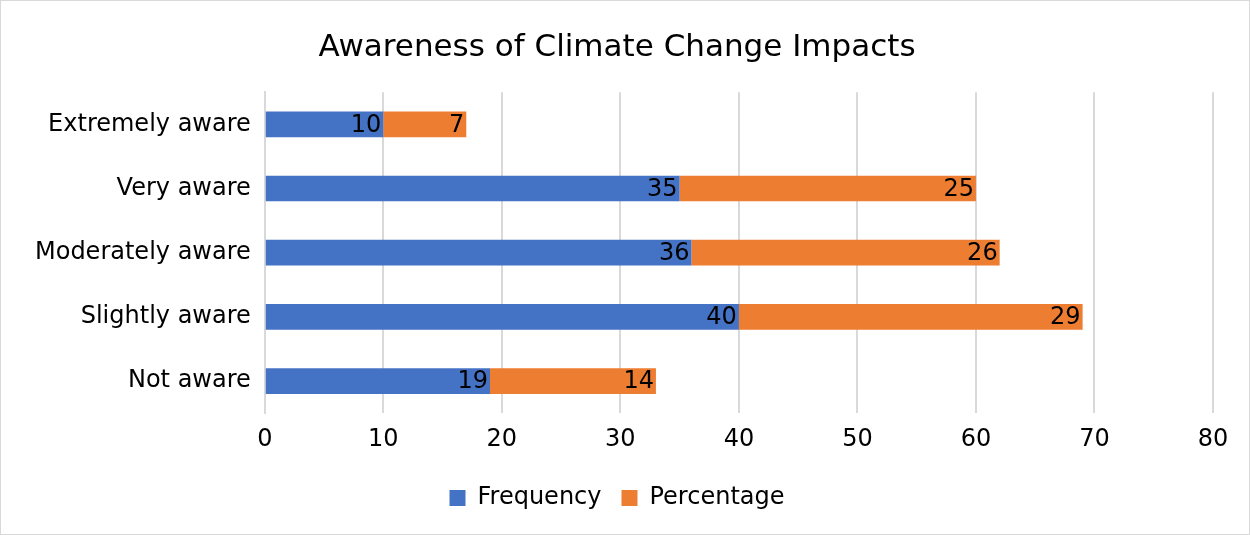 The image size is (1250, 535). Describe the element at coordinates (142, 250) in the screenshot. I see `y-tick-label: Moderately aware` at that location.